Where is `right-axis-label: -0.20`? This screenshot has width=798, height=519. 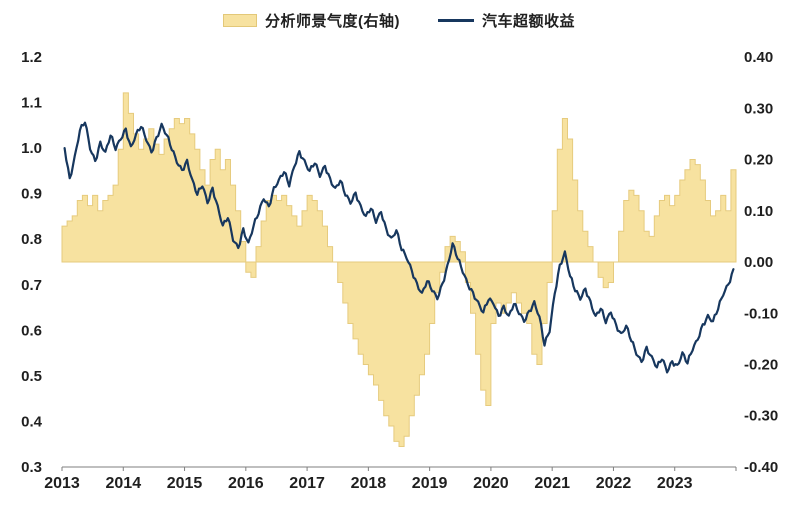
right-axis-label: -0.20 is located at coordinates (761, 365).